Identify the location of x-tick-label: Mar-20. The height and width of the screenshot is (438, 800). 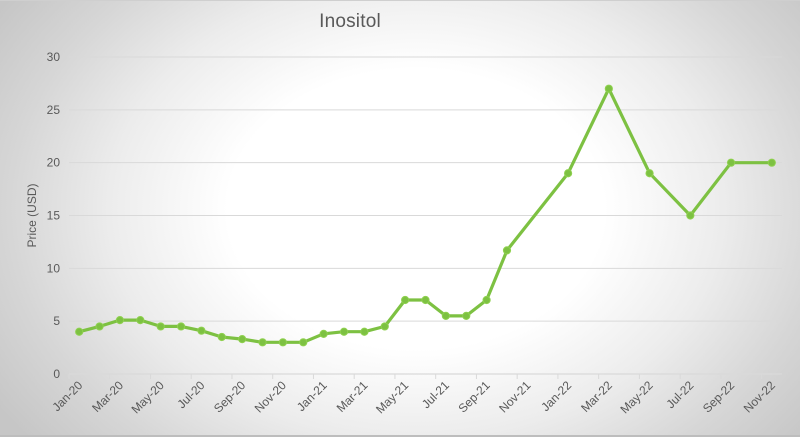
(107, 396).